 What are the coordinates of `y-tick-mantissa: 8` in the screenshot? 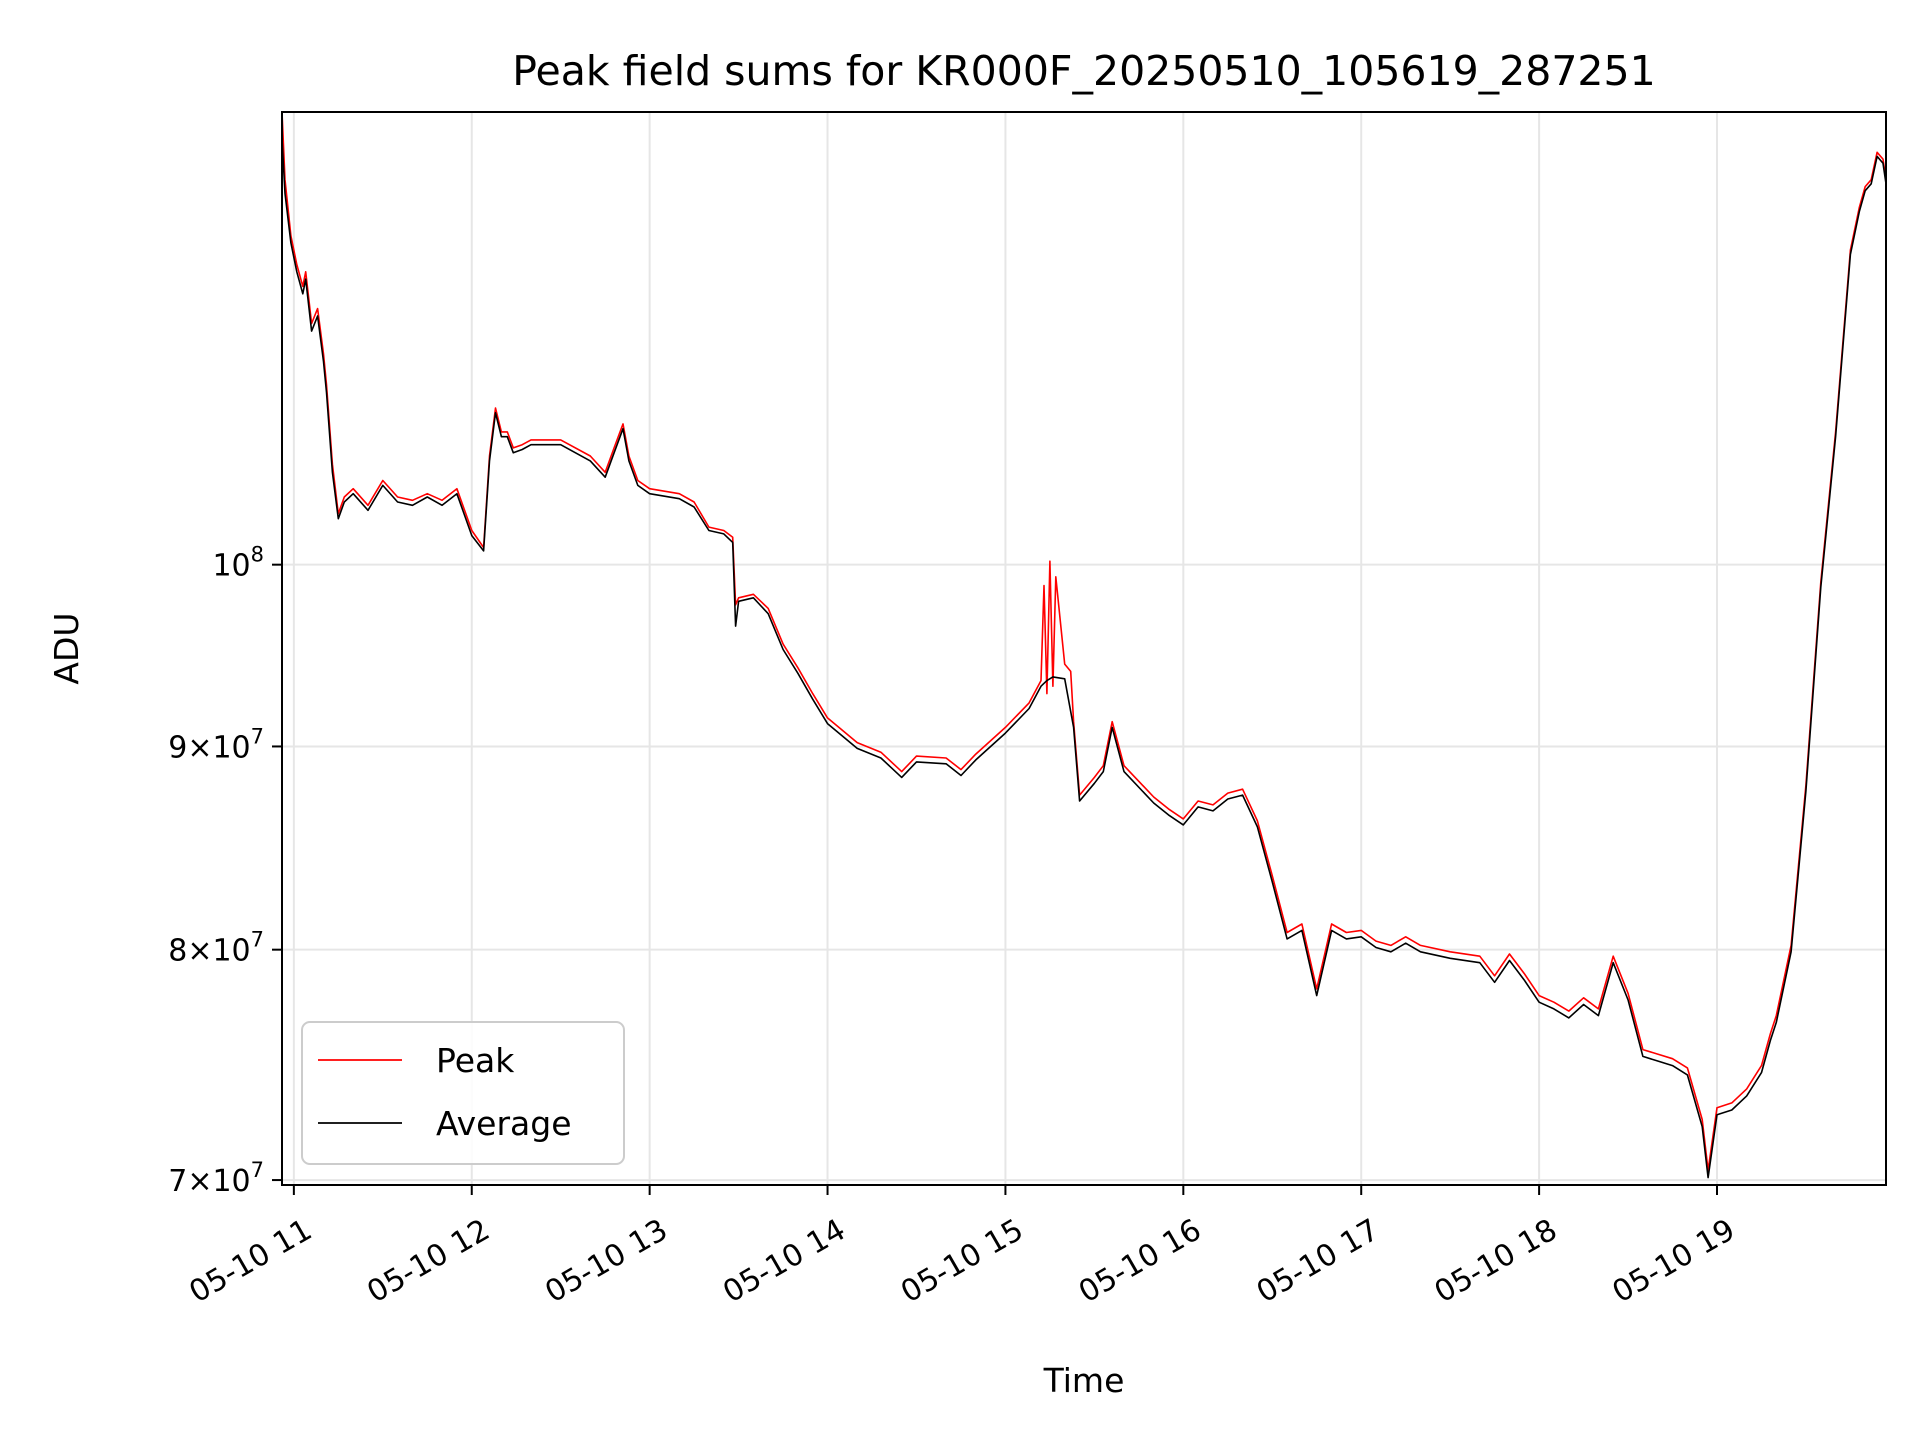 It's located at (177, 951).